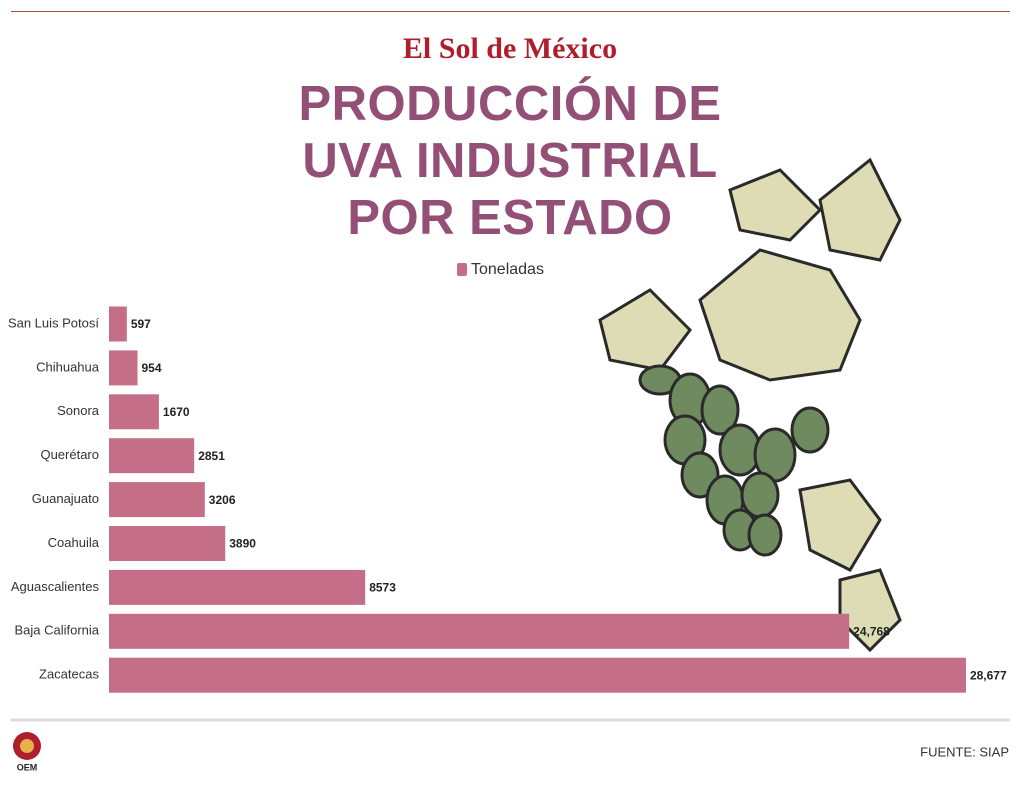 The image size is (1020, 787). I want to click on legend-label: Toneladas, so click(507, 269).